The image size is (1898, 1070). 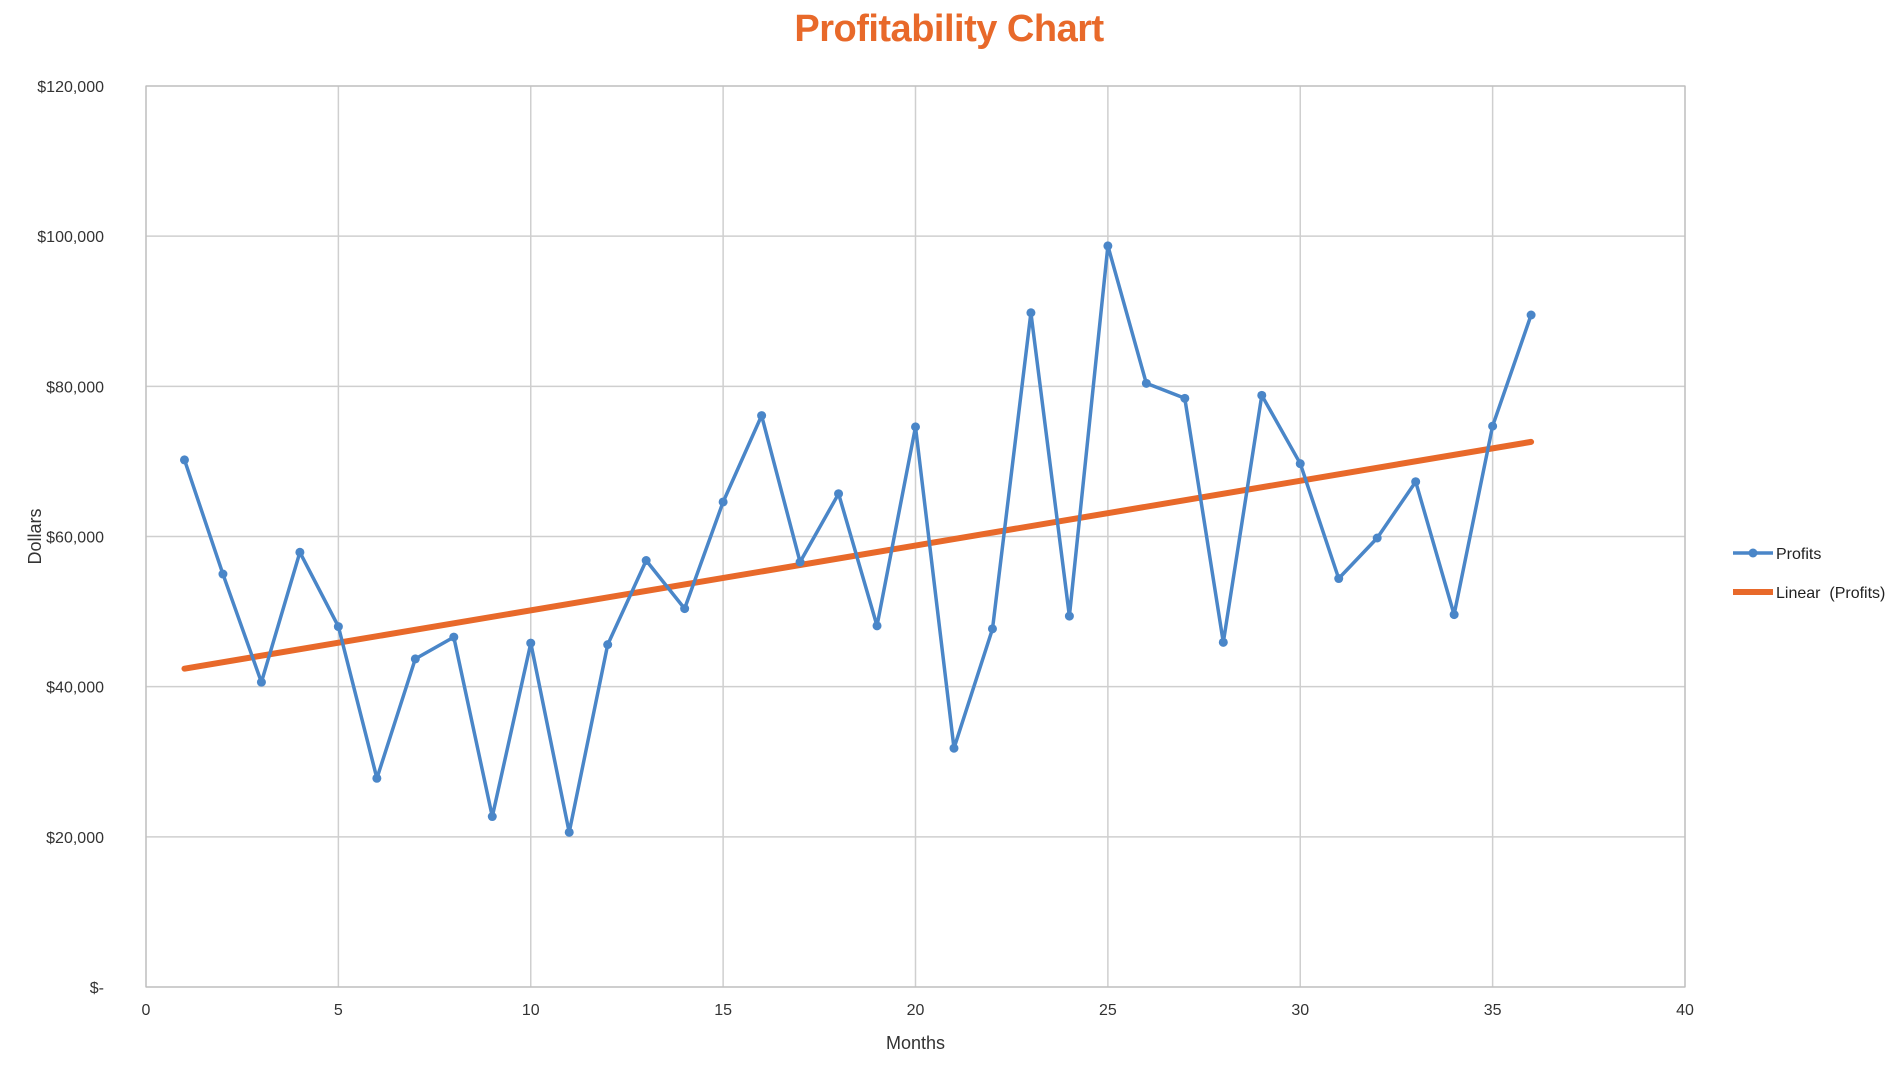 I want to click on y-tick-label: $-, so click(x=97, y=988).